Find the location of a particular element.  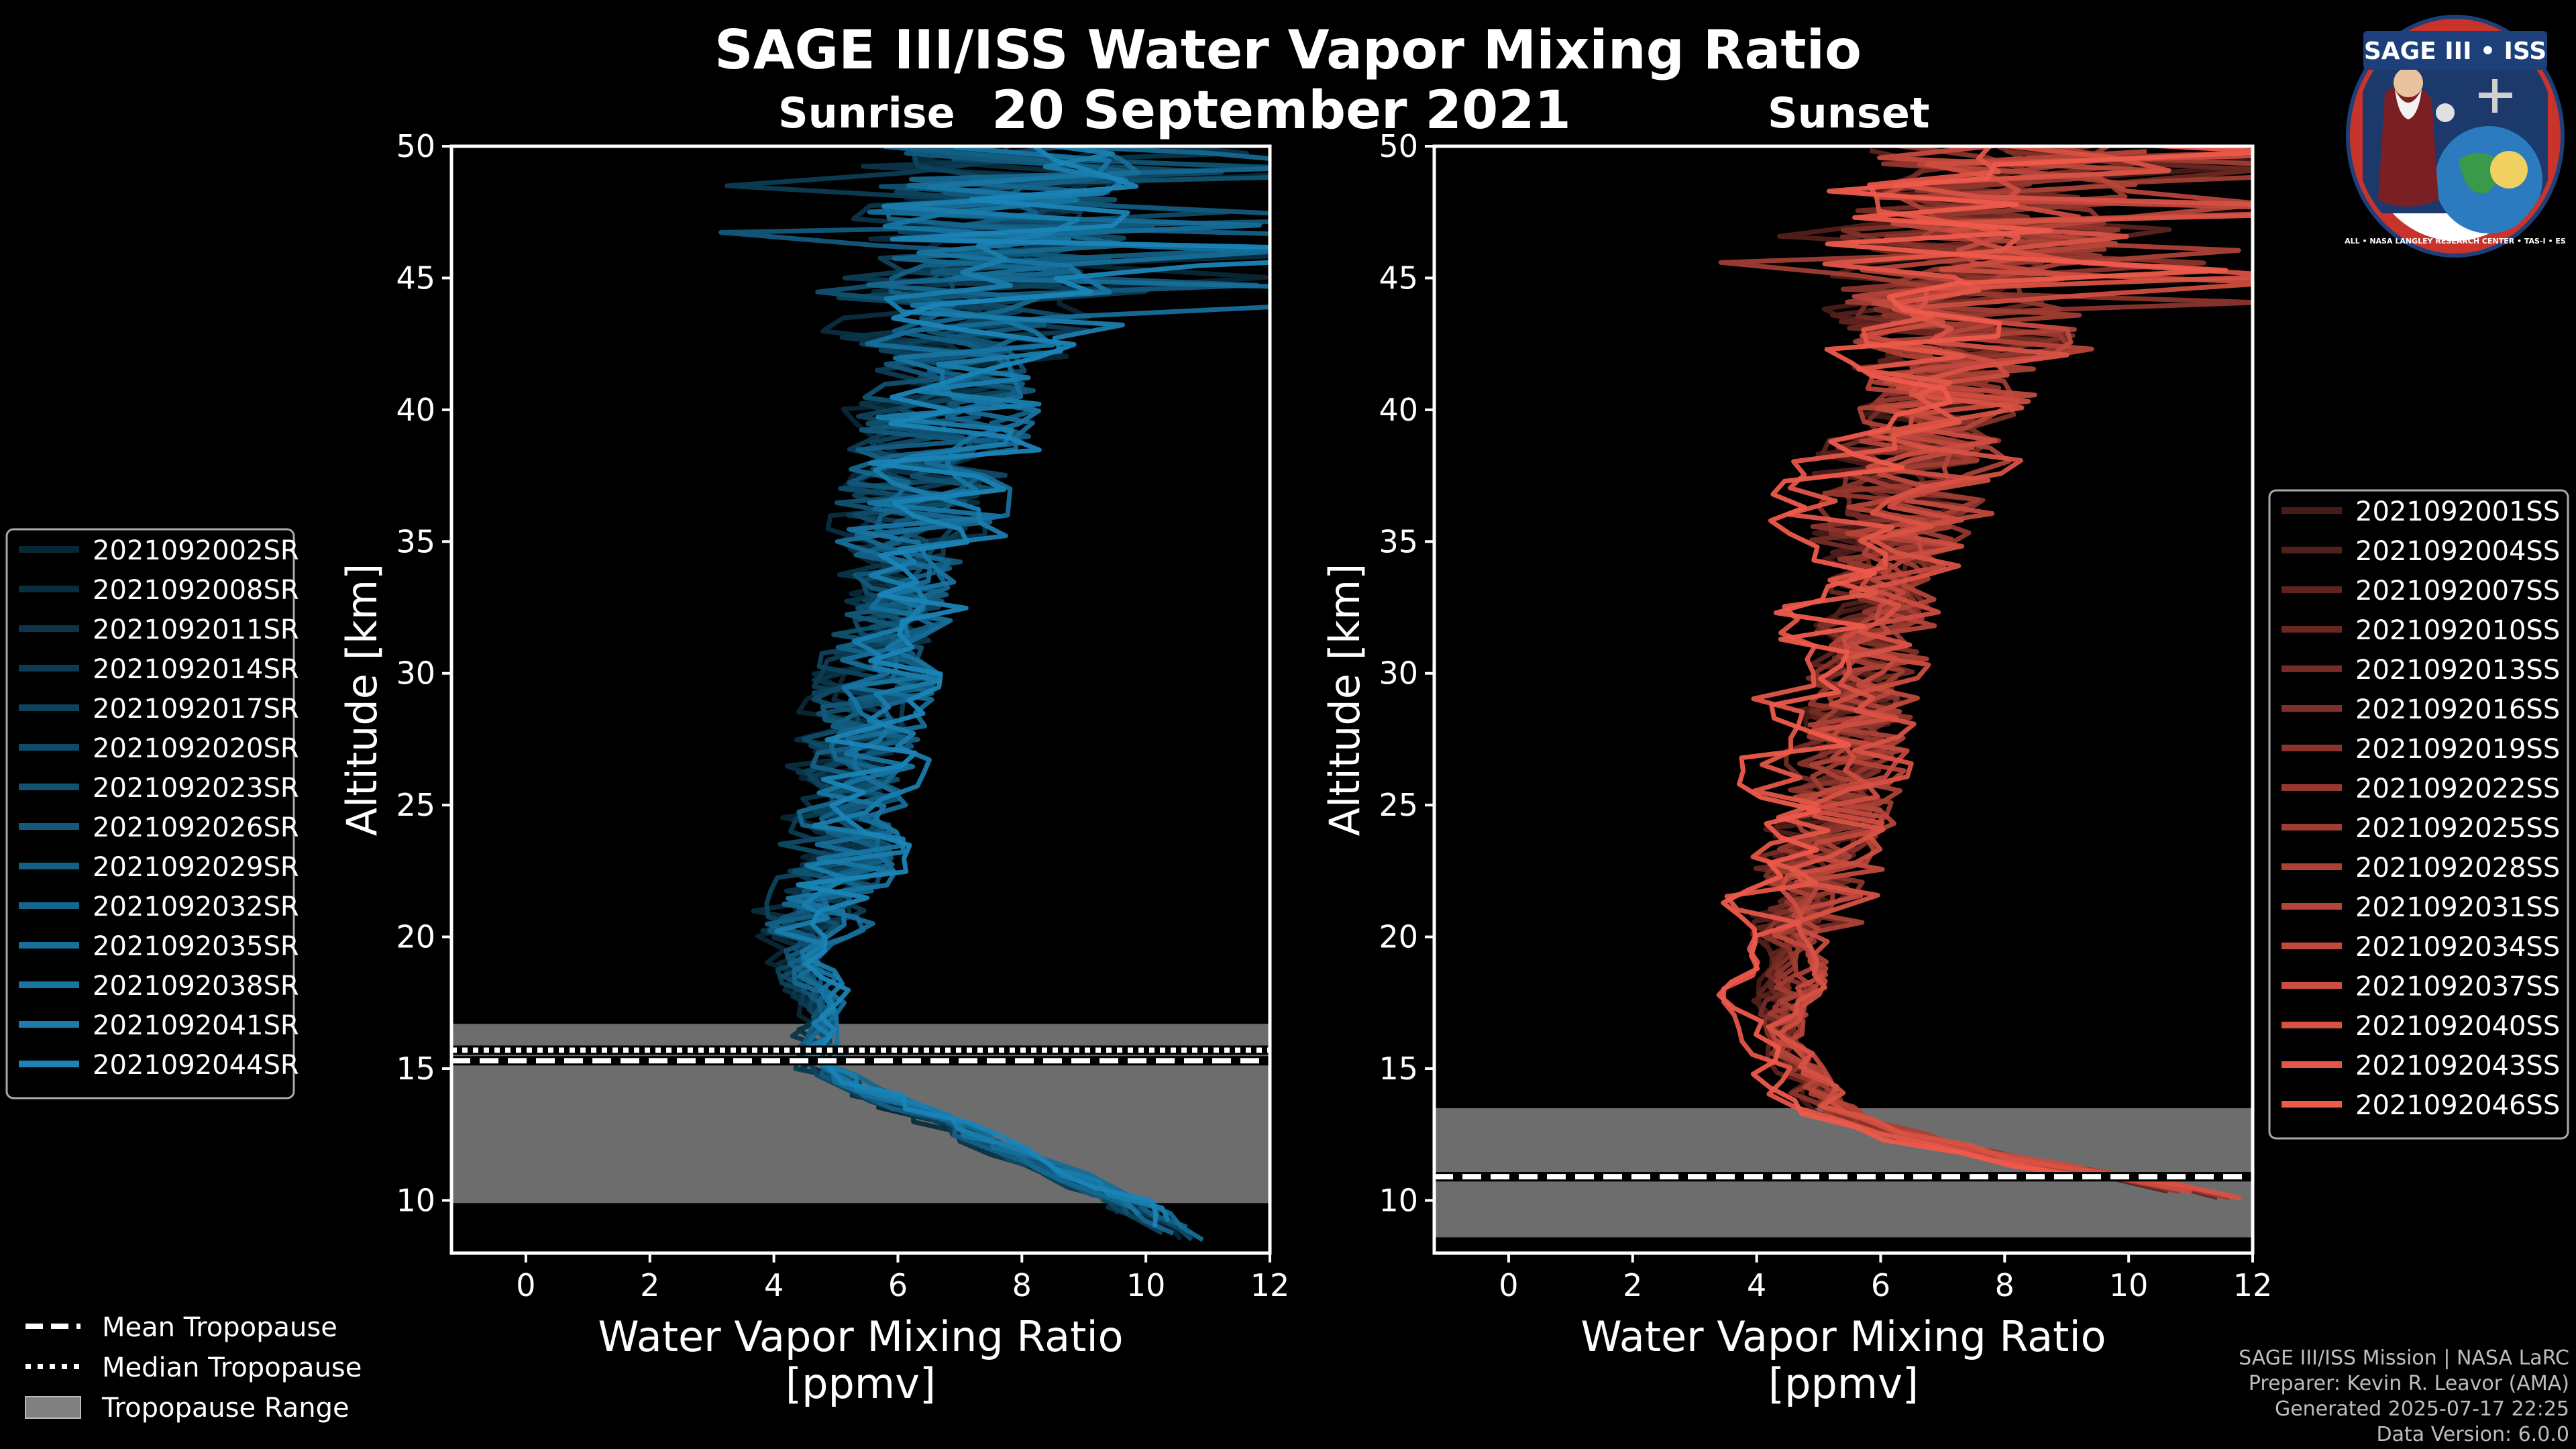

sunset-xtick-label-8: 8 is located at coordinates (2005, 1285).